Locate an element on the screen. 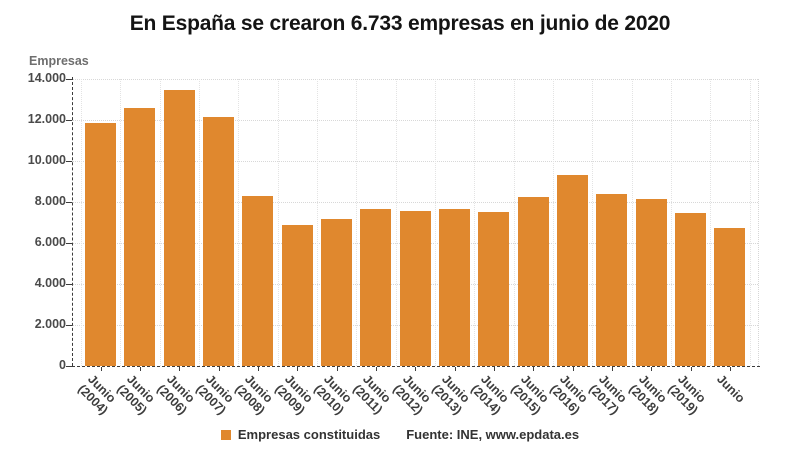 Image resolution: width=800 pixels, height=470 pixels. x-tick-label: Junio (2011) is located at coordinates (372, 394).